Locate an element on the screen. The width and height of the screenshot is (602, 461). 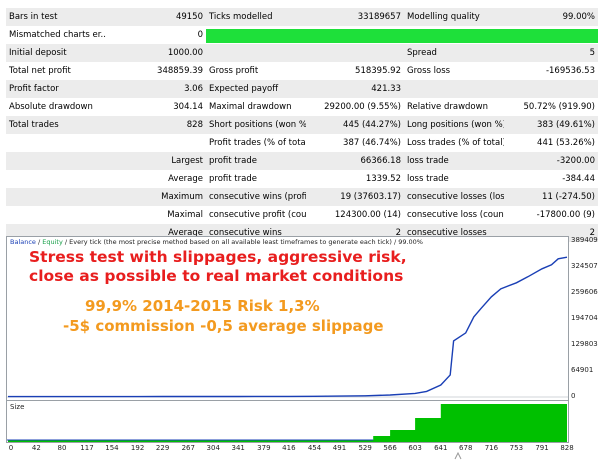
size-chart-pane: Size is located at coordinates (287, 422).